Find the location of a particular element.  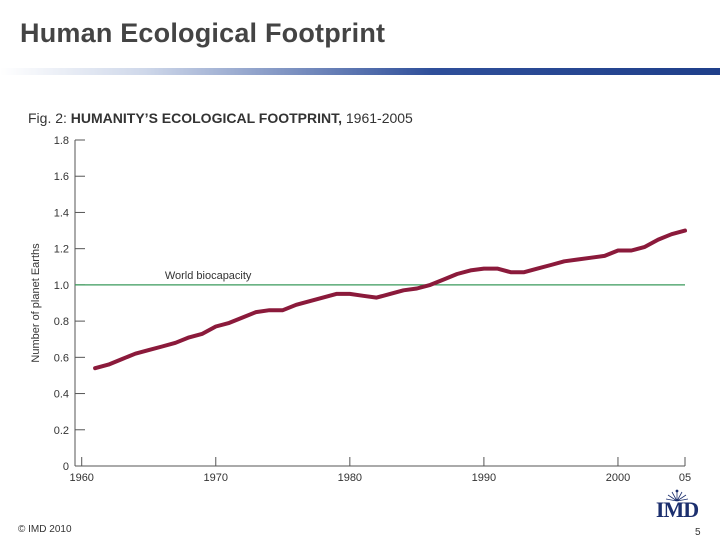

y-axis-label: Number of planet Earths is located at coordinates (36, 303).